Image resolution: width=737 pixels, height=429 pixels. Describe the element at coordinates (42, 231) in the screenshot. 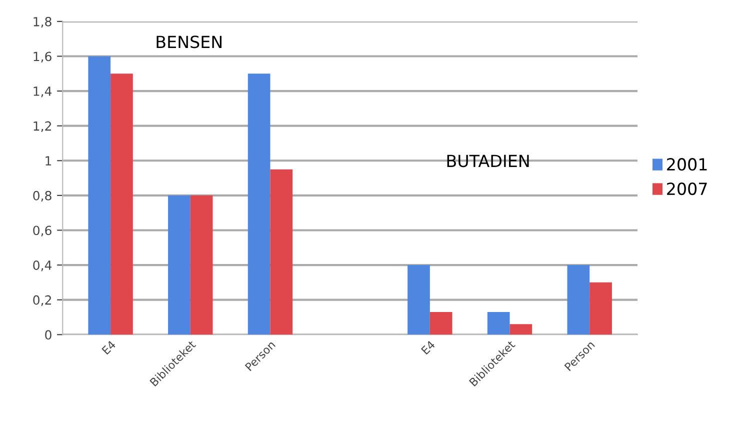

I see `y-tick-label: 0,6` at that location.